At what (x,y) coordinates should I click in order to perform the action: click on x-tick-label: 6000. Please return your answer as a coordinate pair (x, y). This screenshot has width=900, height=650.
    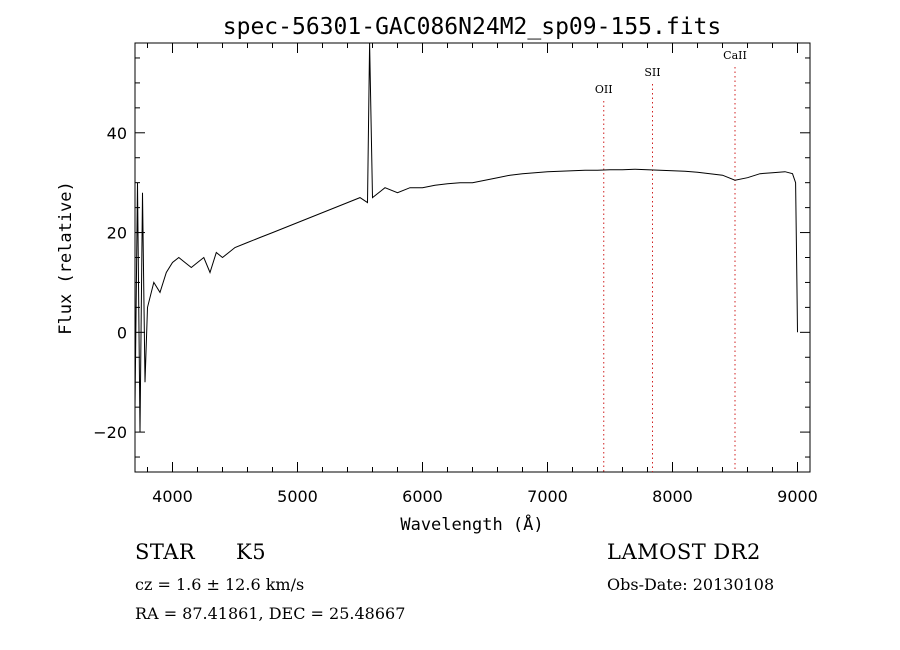
    Looking at the image, I should click on (422, 496).